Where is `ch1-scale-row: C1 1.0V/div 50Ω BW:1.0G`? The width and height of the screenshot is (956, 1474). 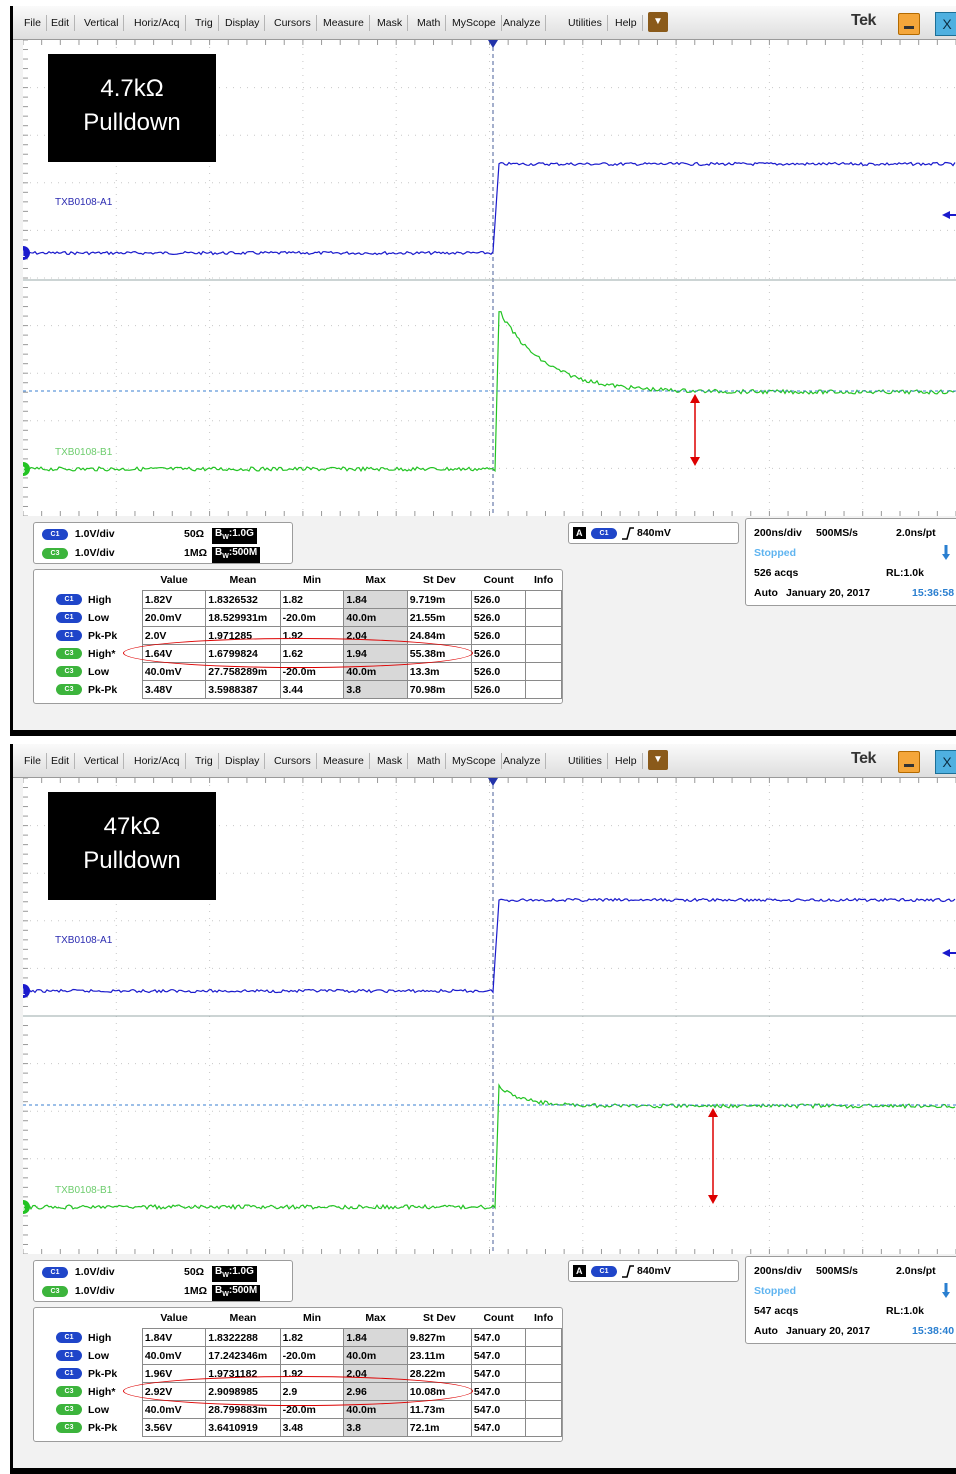
ch1-scale-row: C1 1.0V/div 50Ω BW:1.0G is located at coordinates (149, 1274).